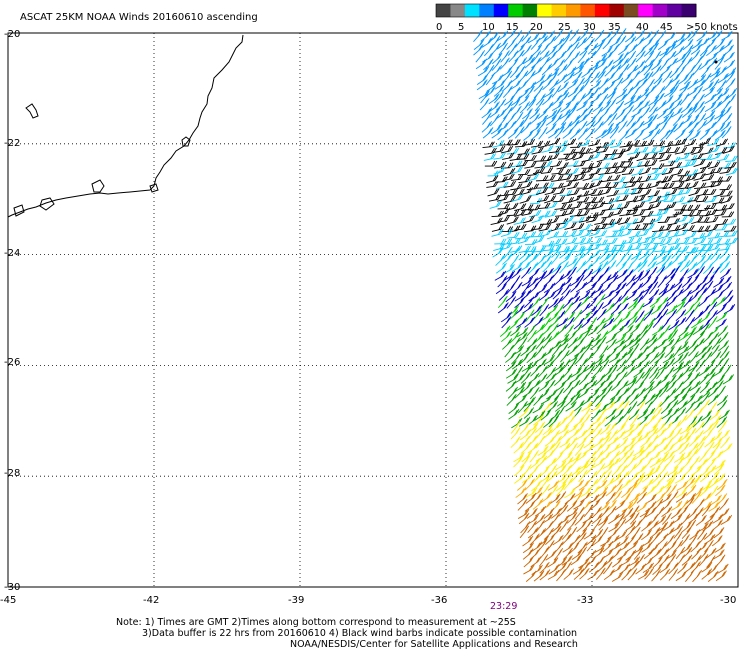 This screenshot has width=740, height=650. What do you see at coordinates (8, 600) in the screenshot?
I see `lon-label: -45` at bounding box center [8, 600].